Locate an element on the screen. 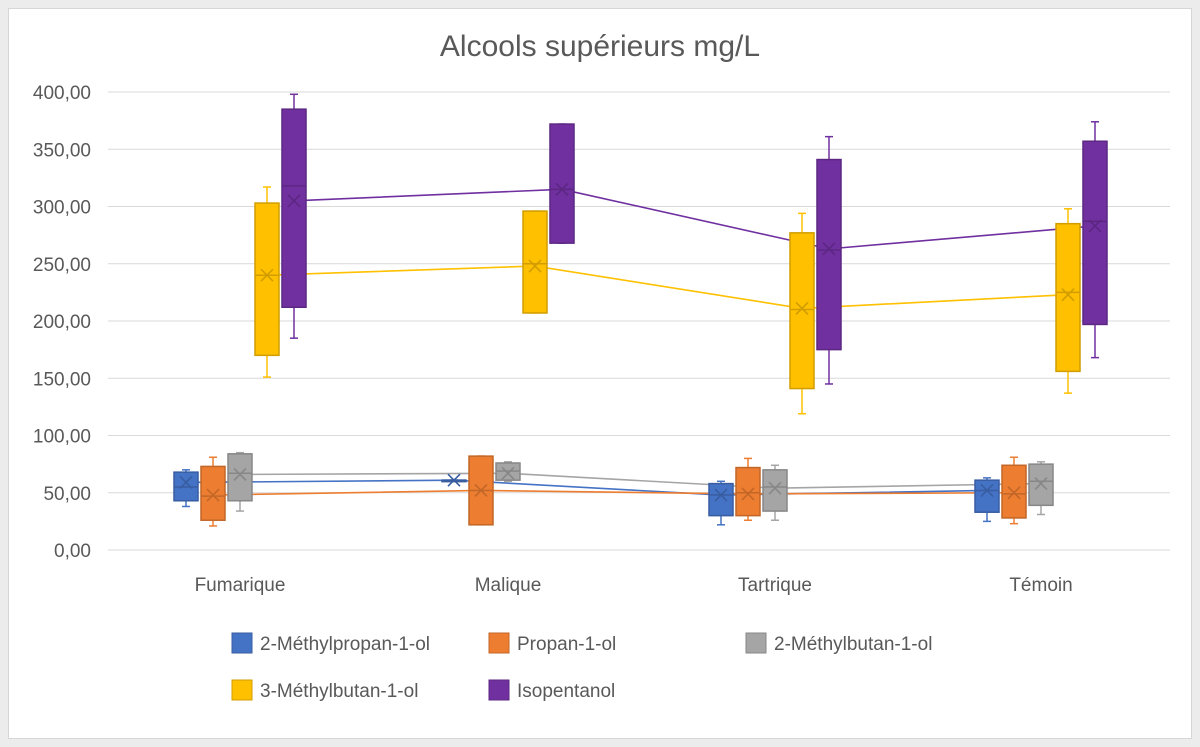 Image resolution: width=1200 pixels, height=747 pixels. legend-label: 2-Méthylpropan-1-ol is located at coordinates (345, 644).